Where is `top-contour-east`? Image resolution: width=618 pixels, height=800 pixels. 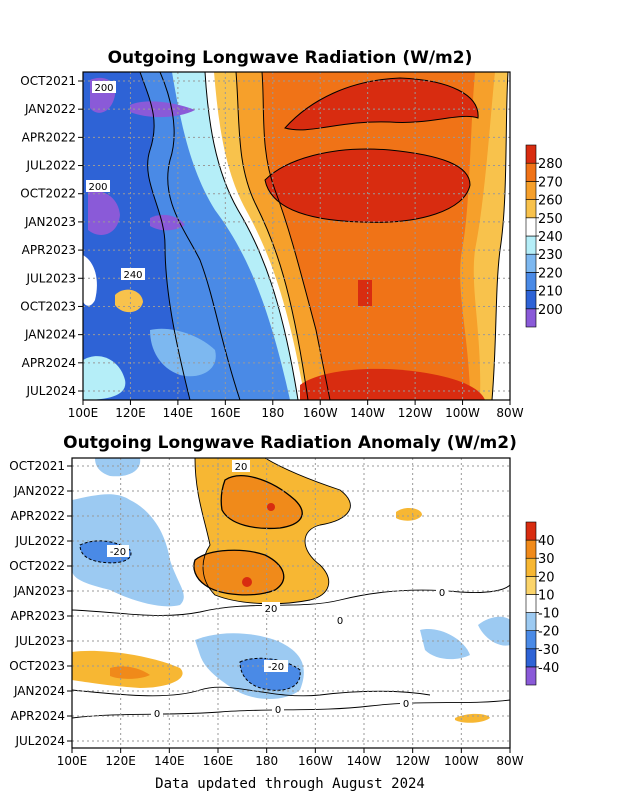 top-contour-east is located at coordinates (500, 236).